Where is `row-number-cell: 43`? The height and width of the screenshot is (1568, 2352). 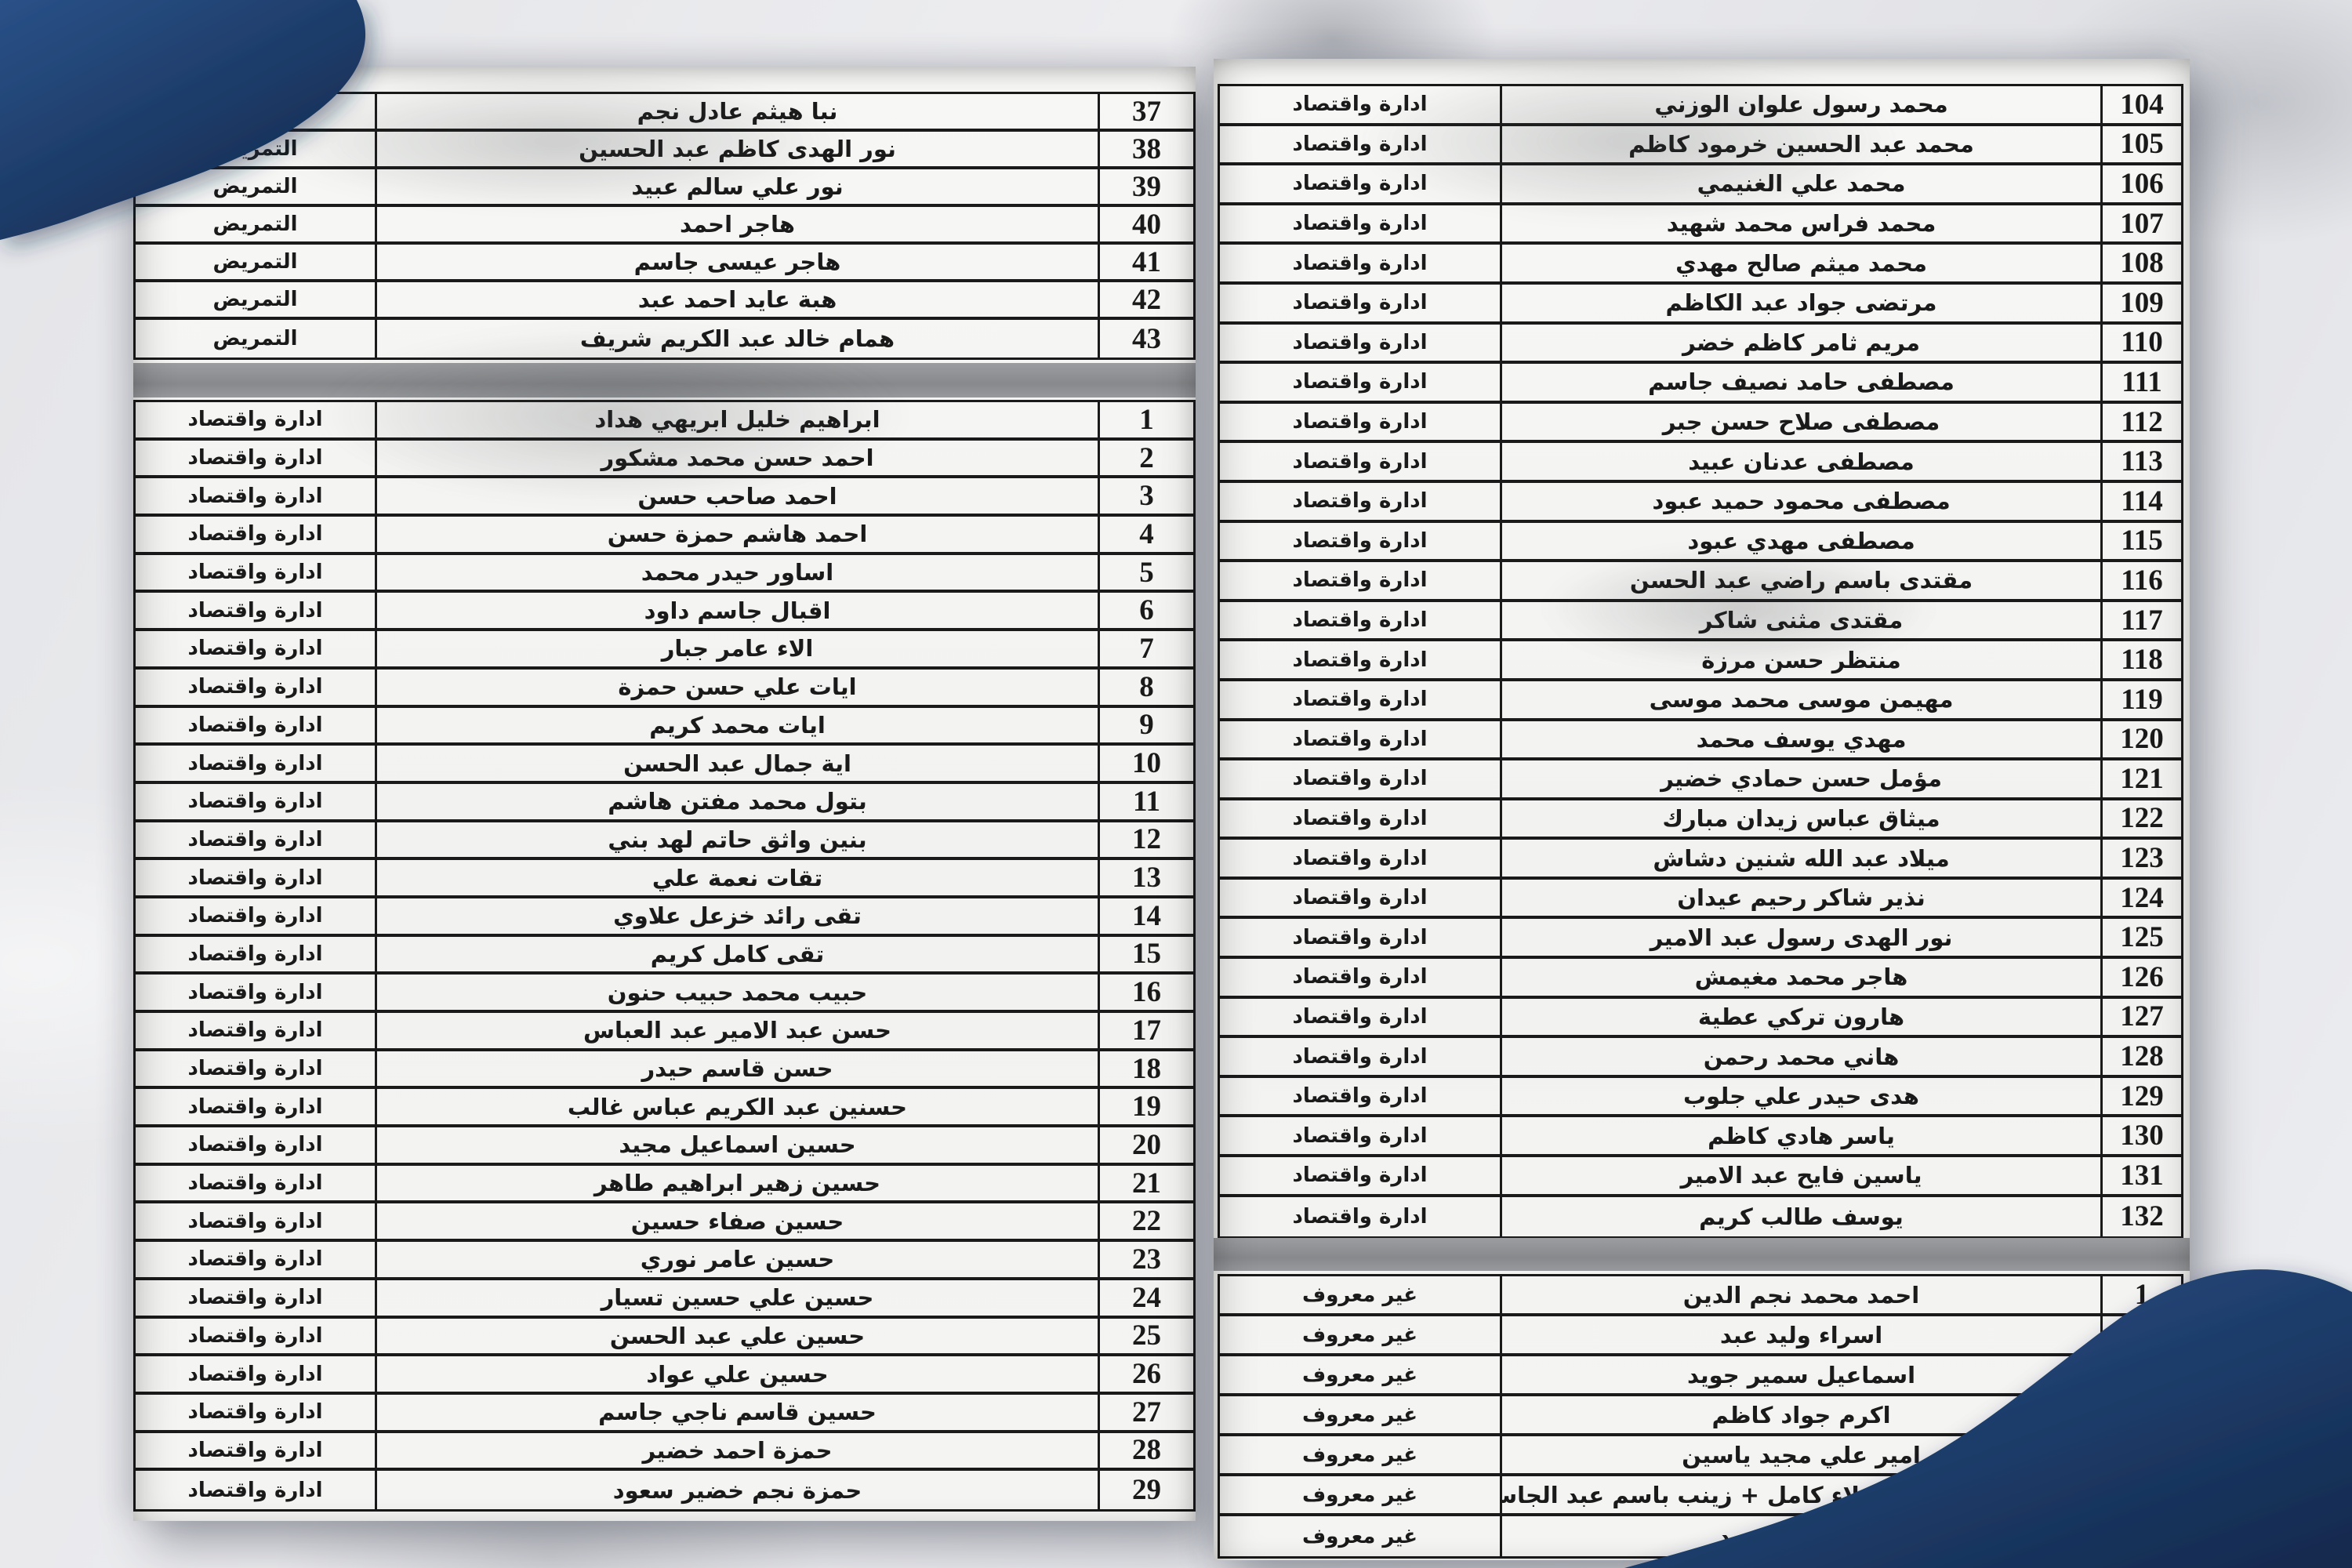 row-number-cell: 43 is located at coordinates (1145, 339).